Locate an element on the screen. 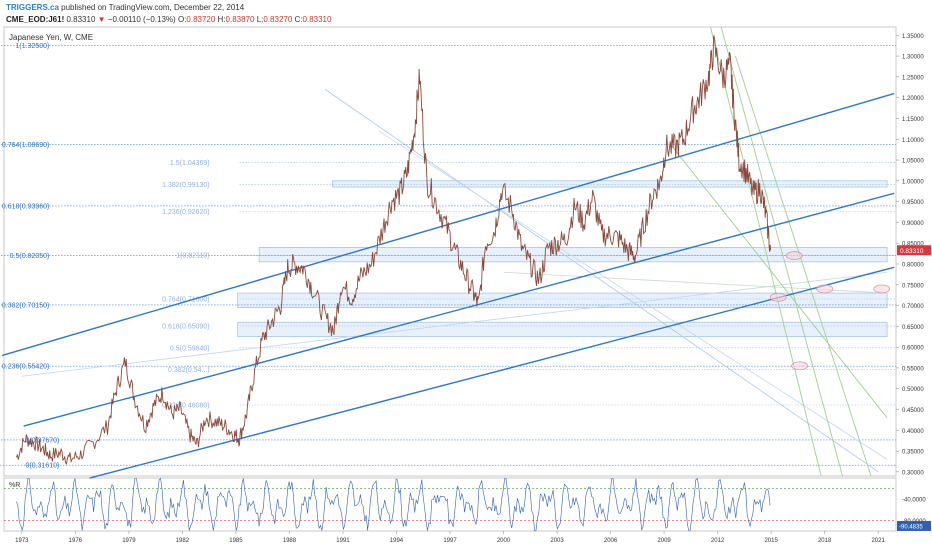  fib-left-level-label: 0.5(0.82050) is located at coordinates (30, 256).